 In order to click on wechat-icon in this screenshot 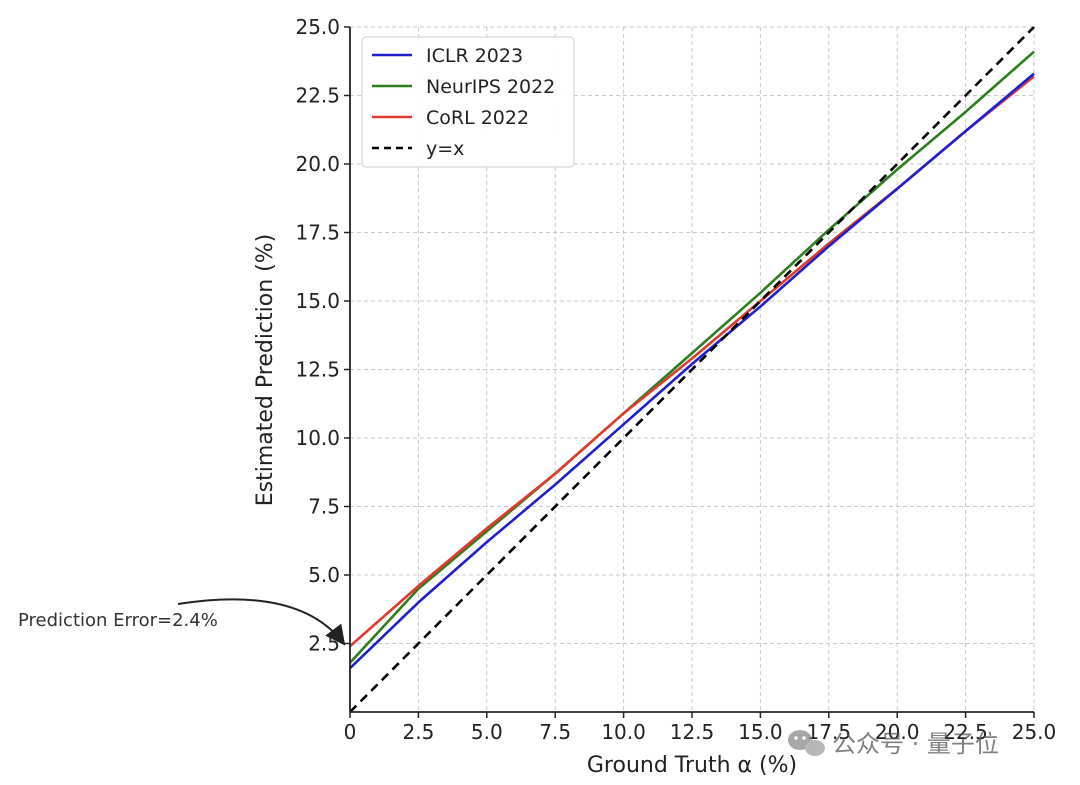, I will do `click(806, 743)`.